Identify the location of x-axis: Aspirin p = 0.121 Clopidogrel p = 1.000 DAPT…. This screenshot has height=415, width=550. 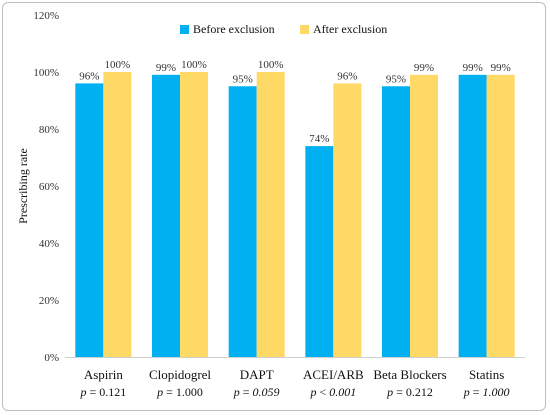
(295, 378).